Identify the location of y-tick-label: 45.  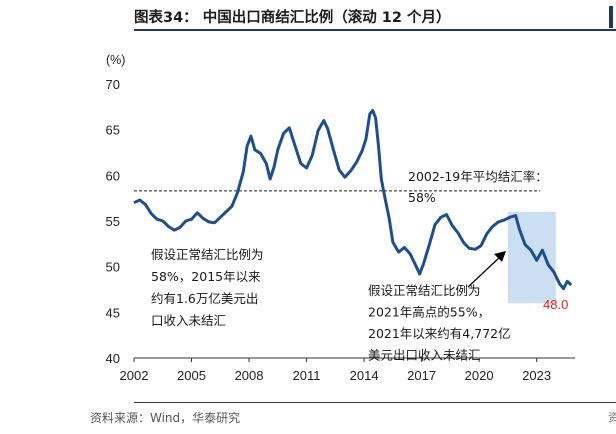
(113, 312).